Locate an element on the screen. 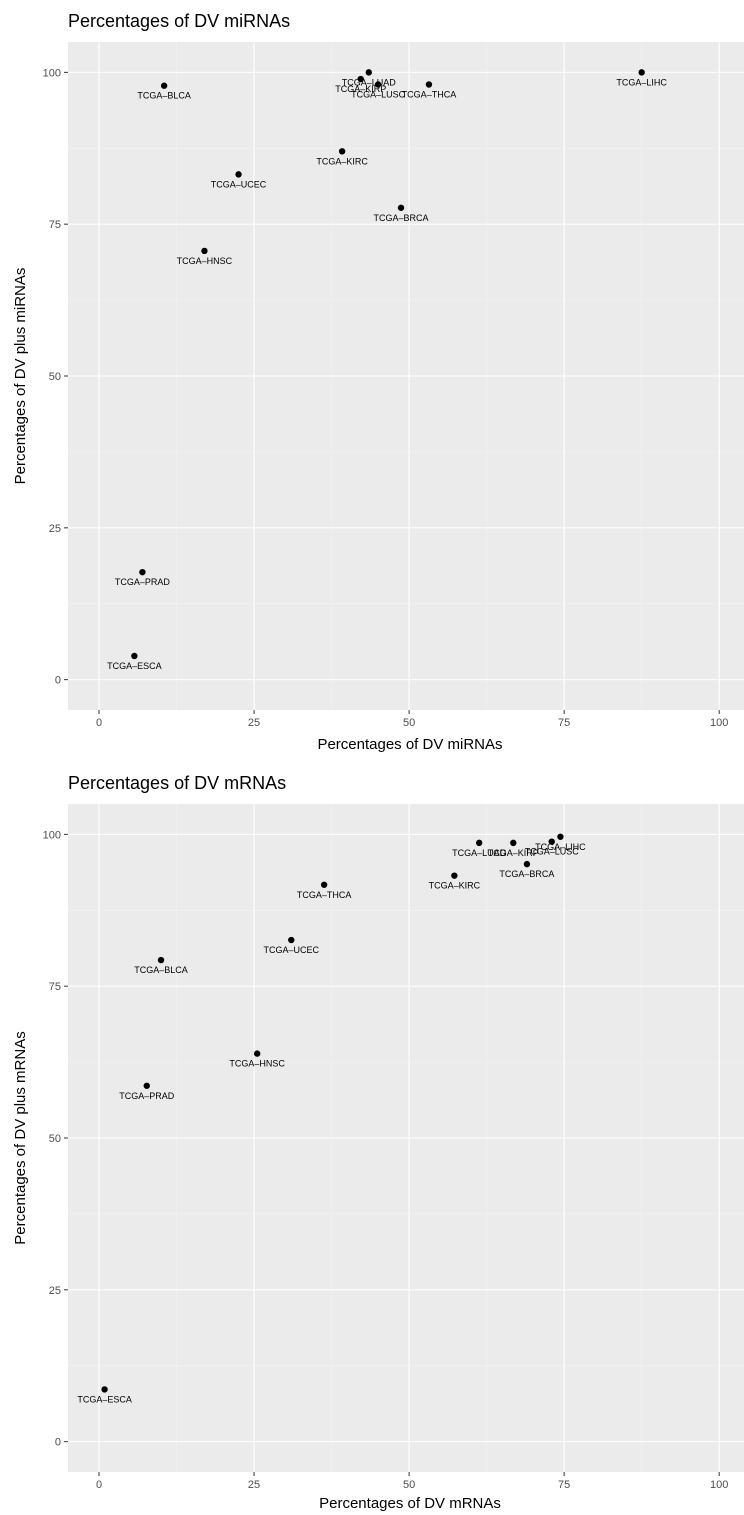 This screenshot has height=1515, width=744. y-axis-title: Percentages of DV plus miRNAs is located at coordinates (20, 376).